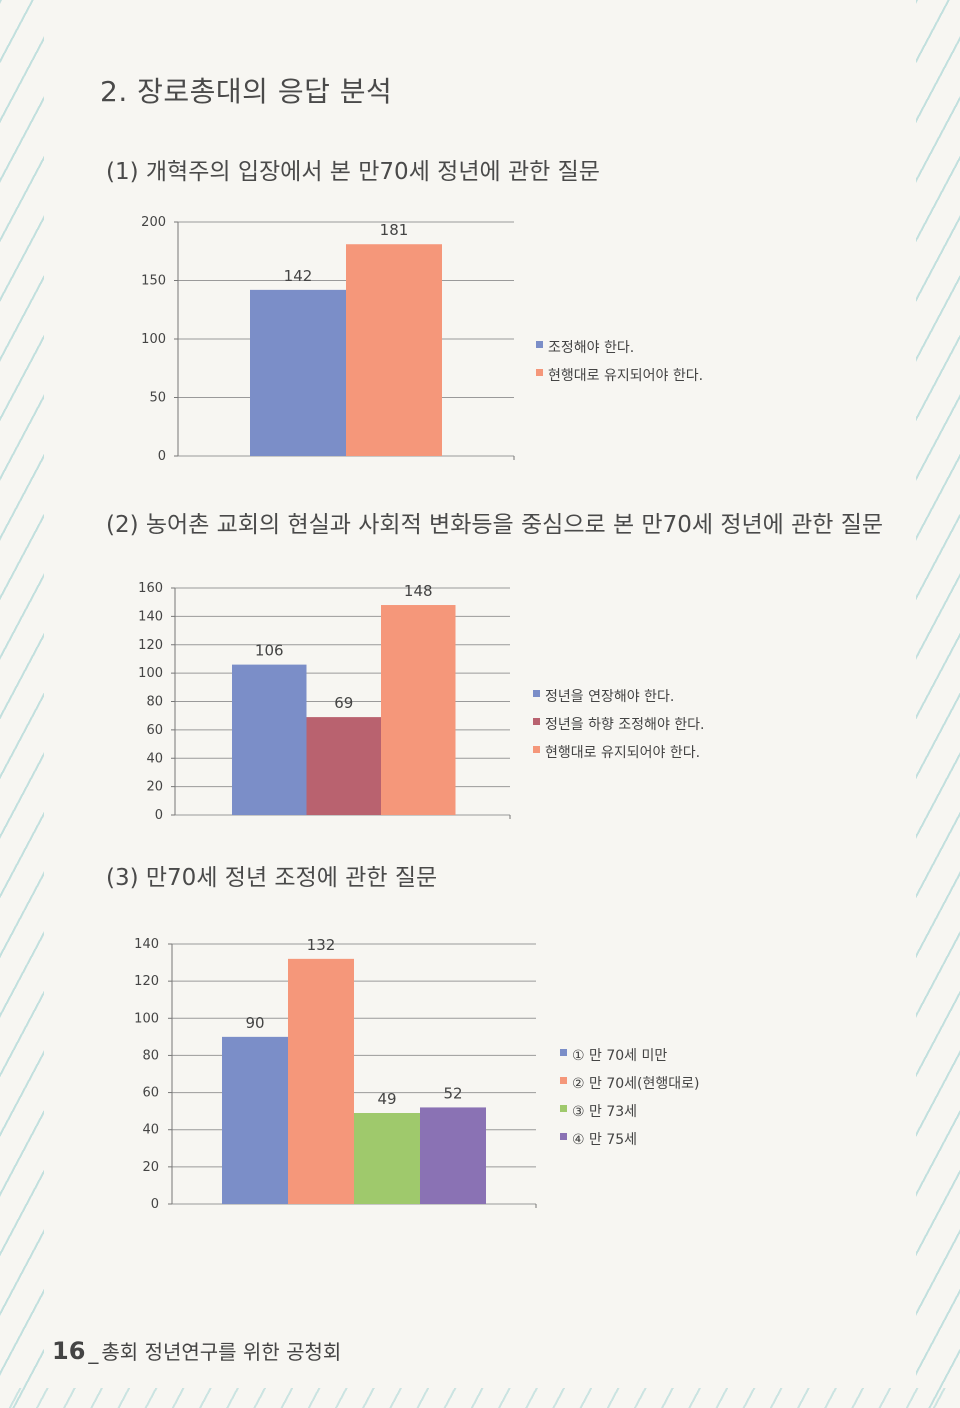 Image resolution: width=960 pixels, height=1408 pixels. I want to click on legend-item: 정년을 연장해야 한다., so click(618, 696).